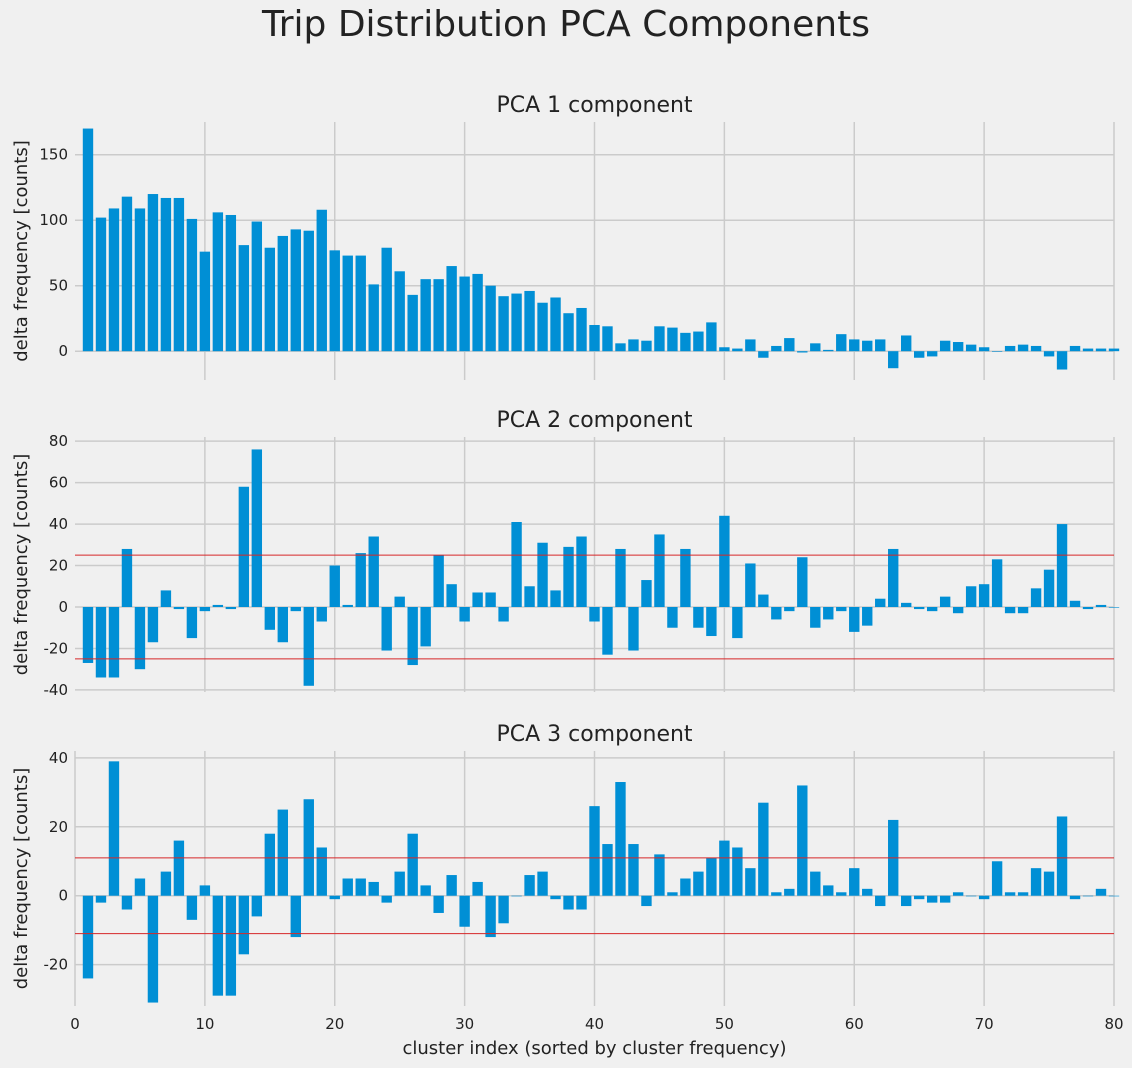 This screenshot has height=1068, width=1132. Describe the element at coordinates (566, 24) in the screenshot. I see `figure-title: Trip Distribution PCA Components` at that location.